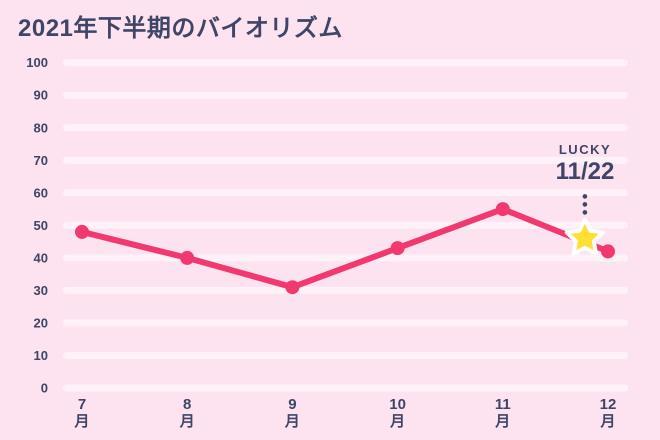 This screenshot has height=440, width=660. I want to click on y-tick-label: 10, so click(41, 355).